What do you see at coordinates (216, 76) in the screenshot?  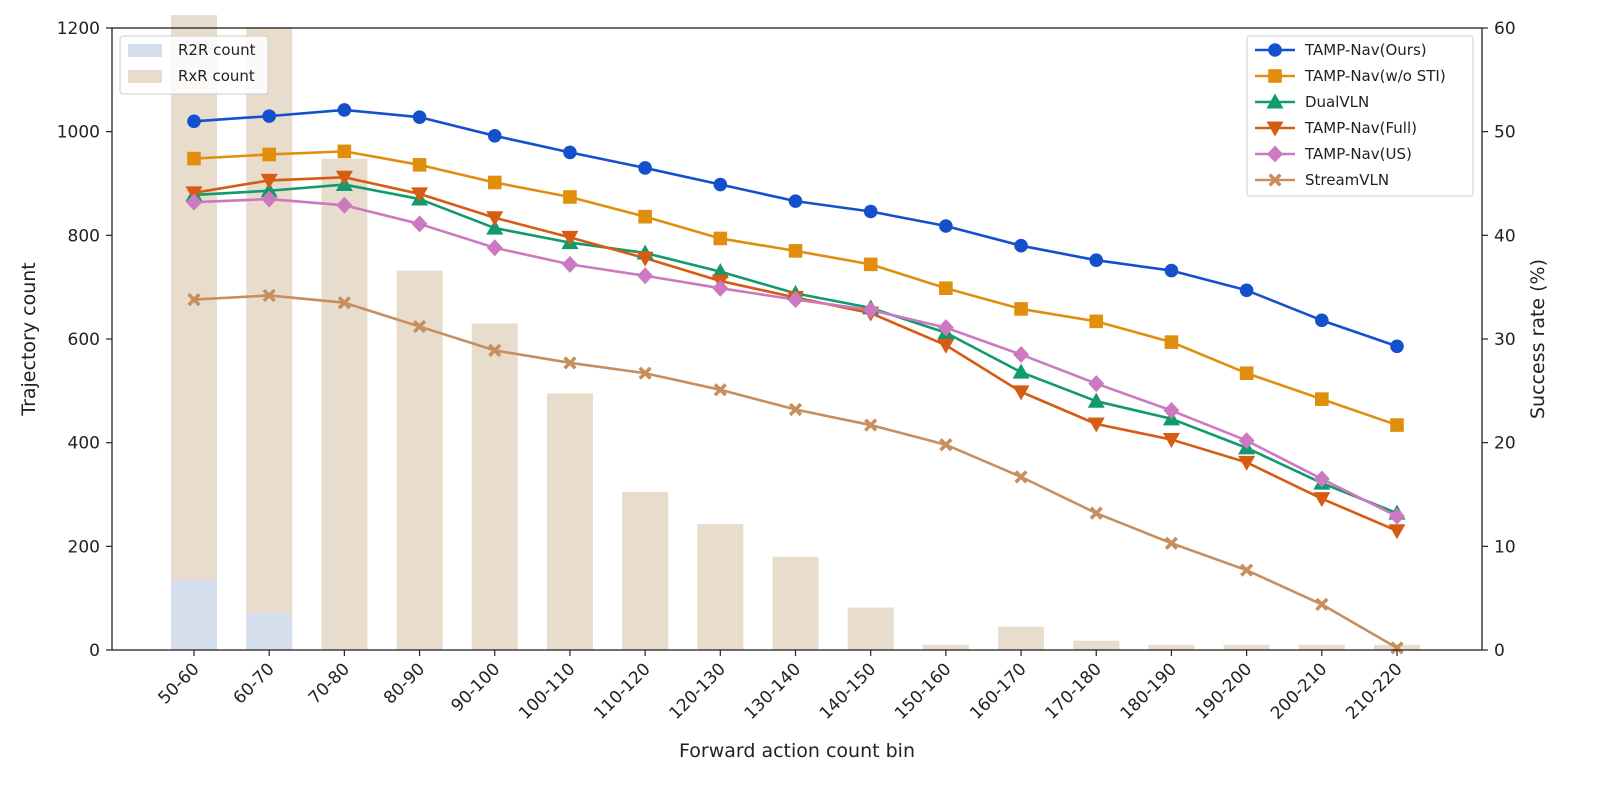 I see `bar-legend-label: RxR count` at bounding box center [216, 76].